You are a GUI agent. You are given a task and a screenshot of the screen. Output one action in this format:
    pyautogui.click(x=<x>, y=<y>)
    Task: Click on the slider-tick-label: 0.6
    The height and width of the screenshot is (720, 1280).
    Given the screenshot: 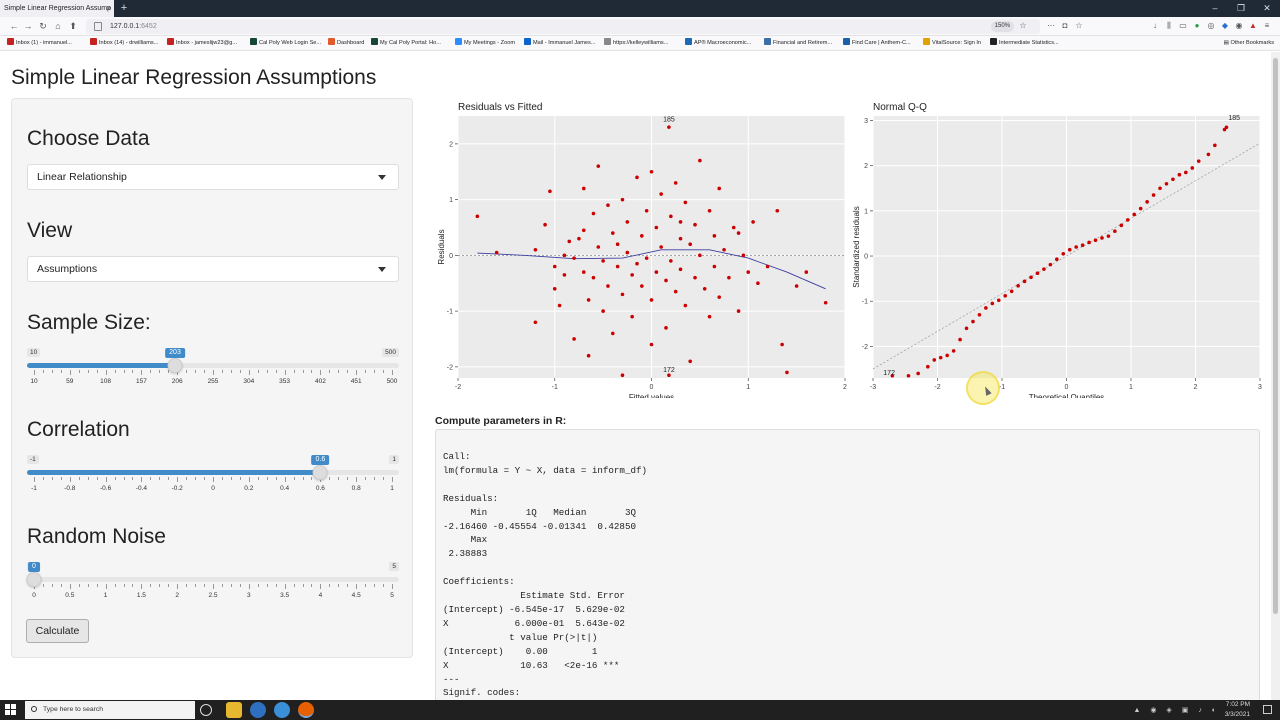 What is the action you would take?
    pyautogui.click(x=320, y=488)
    